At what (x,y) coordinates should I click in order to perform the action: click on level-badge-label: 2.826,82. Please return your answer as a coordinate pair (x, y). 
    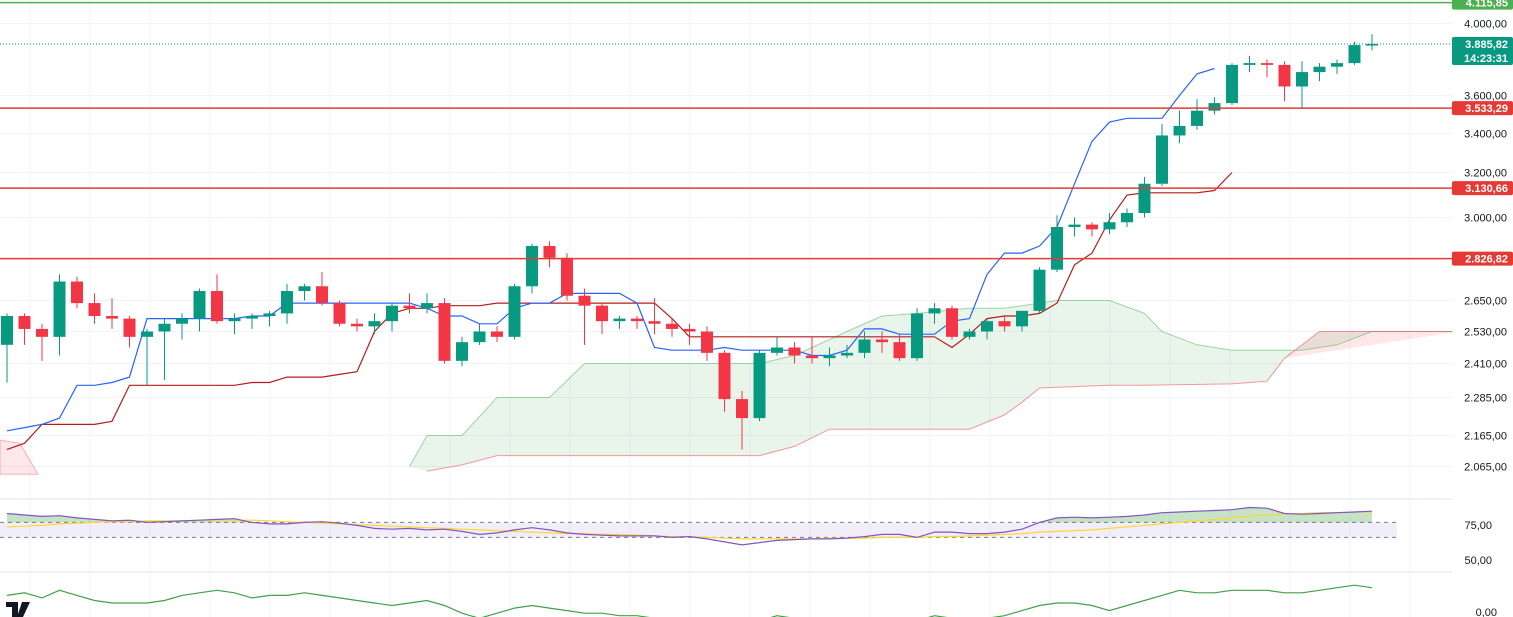
    Looking at the image, I should click on (1486, 260).